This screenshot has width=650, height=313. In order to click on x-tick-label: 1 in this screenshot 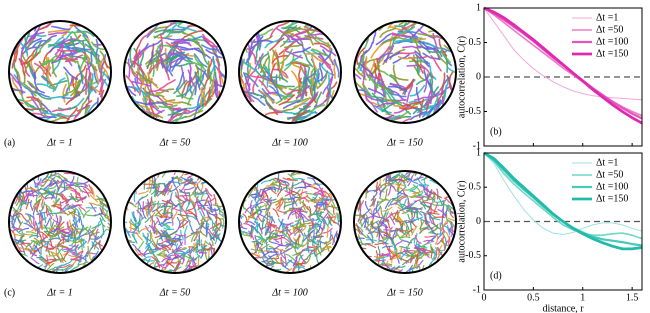, I will do `click(582, 297)`.